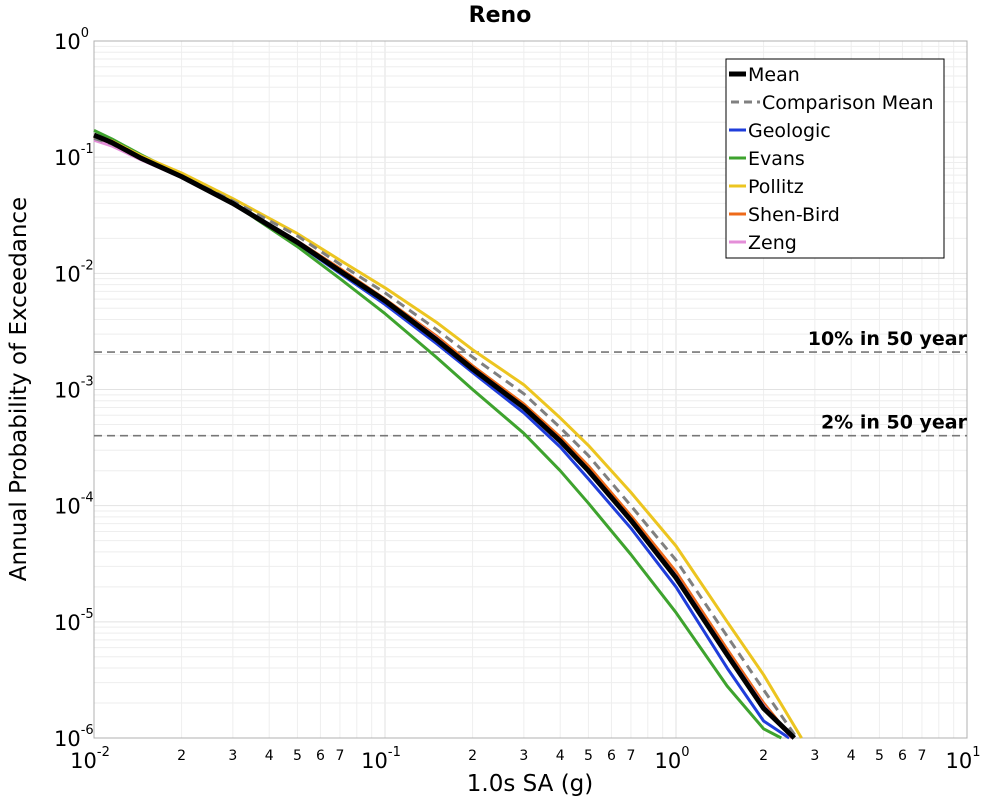  I want to click on y-tick-label: 10⁻³, so click(74, 389).